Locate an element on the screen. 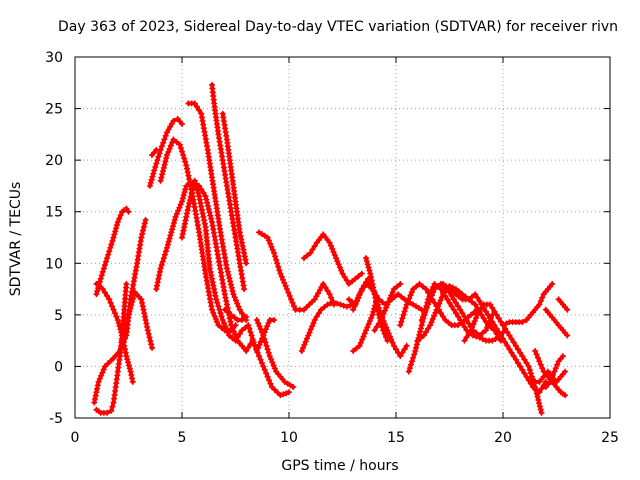 The image size is (640, 480). y-tick-label: 5 is located at coordinates (58, 316).